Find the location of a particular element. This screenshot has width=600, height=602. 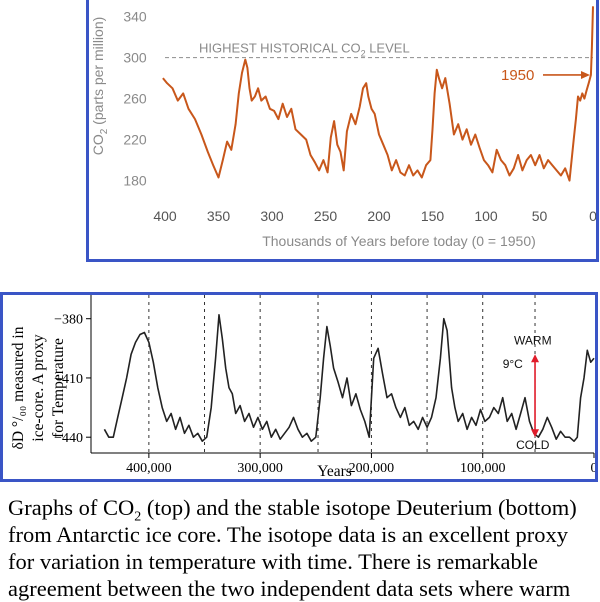

deuterium-x-tick-label: 300,000 is located at coordinates (260, 468).